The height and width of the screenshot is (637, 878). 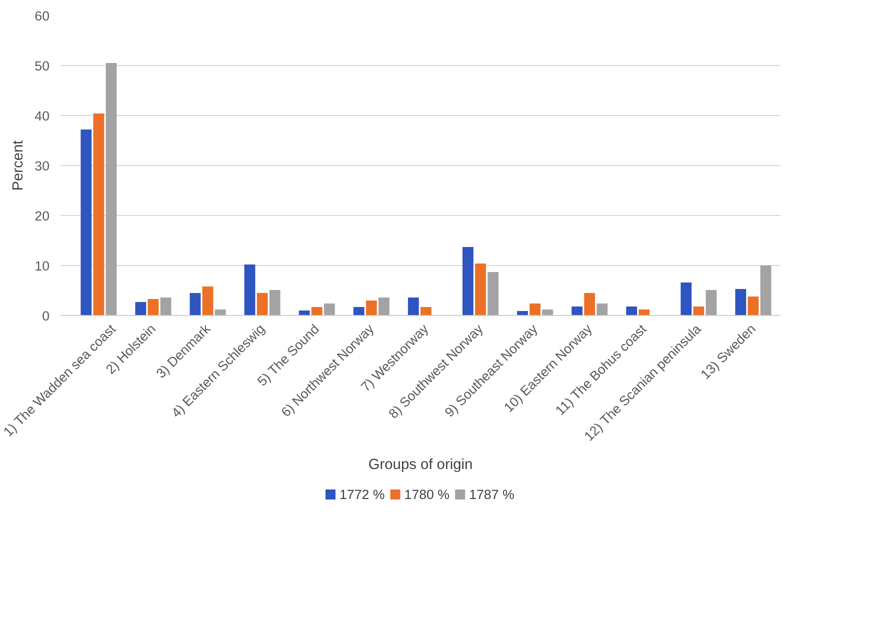 I want to click on legend-label: 1780 %, so click(x=427, y=494).